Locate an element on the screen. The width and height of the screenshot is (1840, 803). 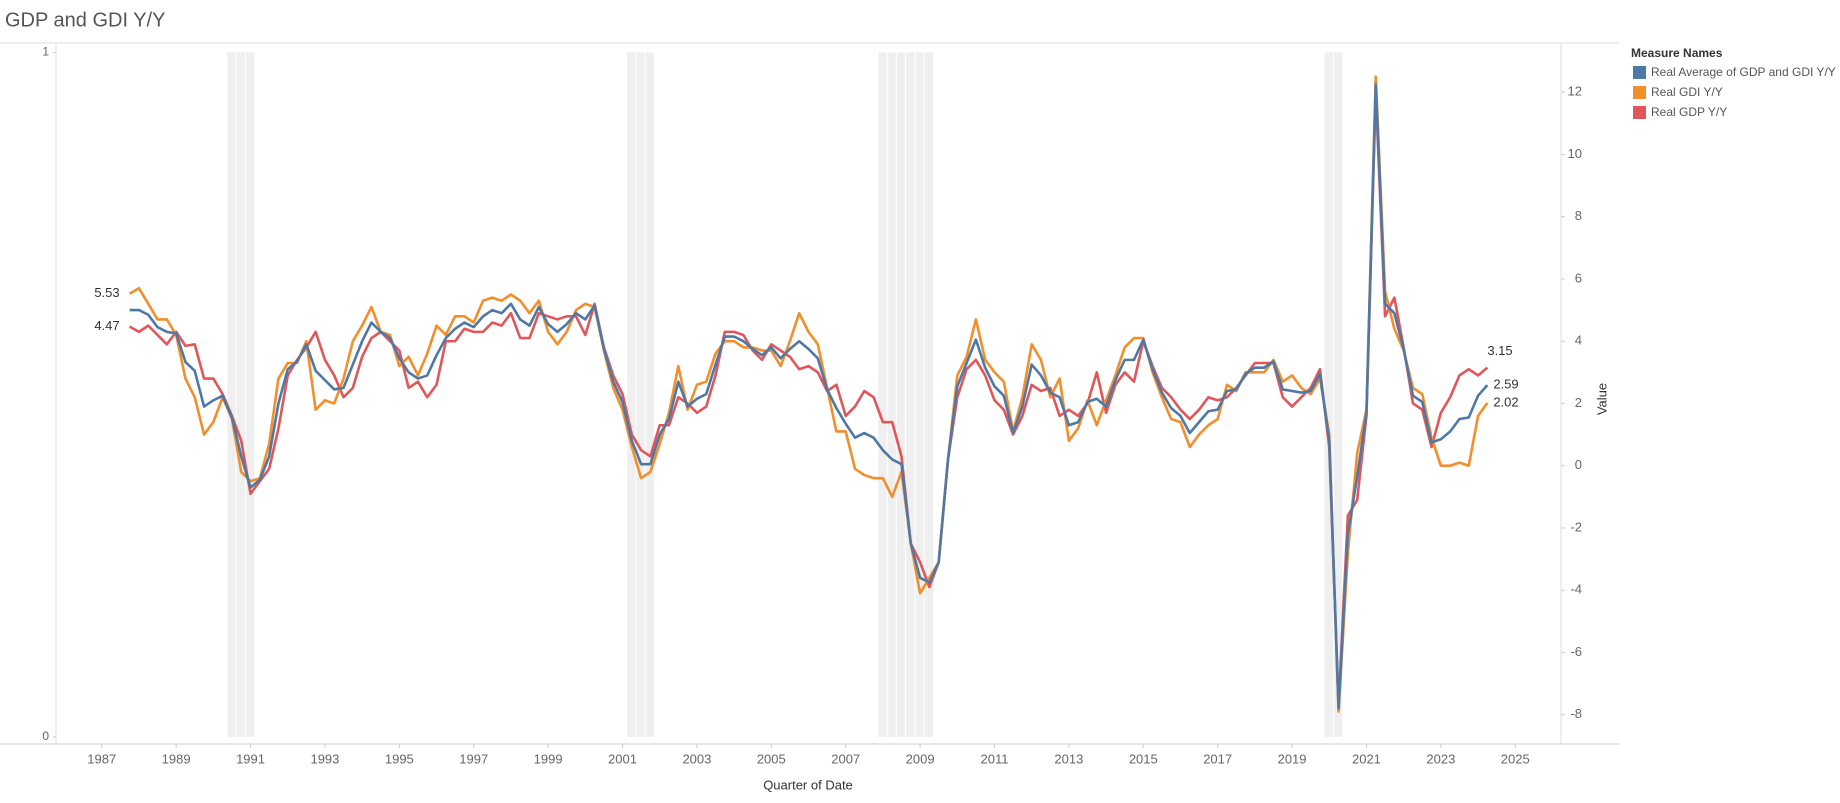
y-tick-label: 0 is located at coordinates (45, 736).